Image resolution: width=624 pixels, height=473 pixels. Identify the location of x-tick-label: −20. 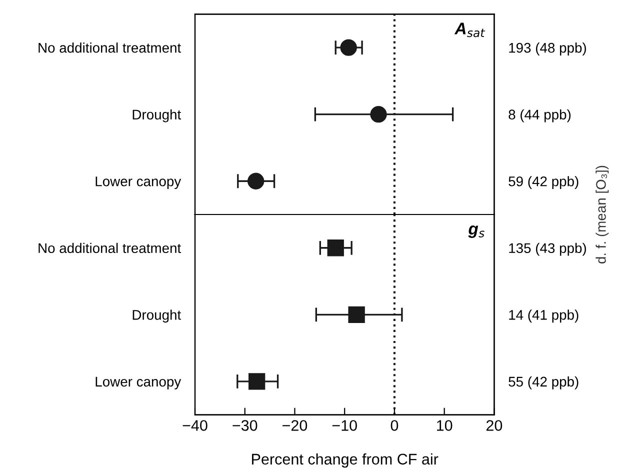
(295, 425).